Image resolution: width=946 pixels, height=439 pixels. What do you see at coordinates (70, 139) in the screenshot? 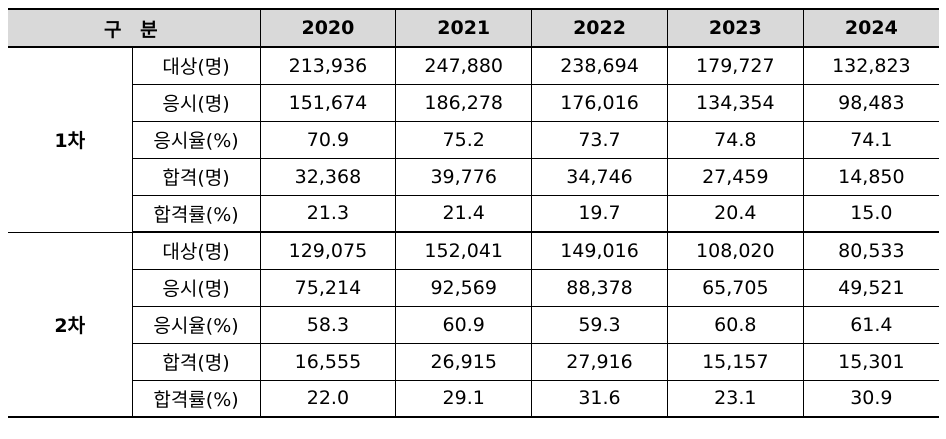
I see `group-label: 1차` at bounding box center [70, 139].